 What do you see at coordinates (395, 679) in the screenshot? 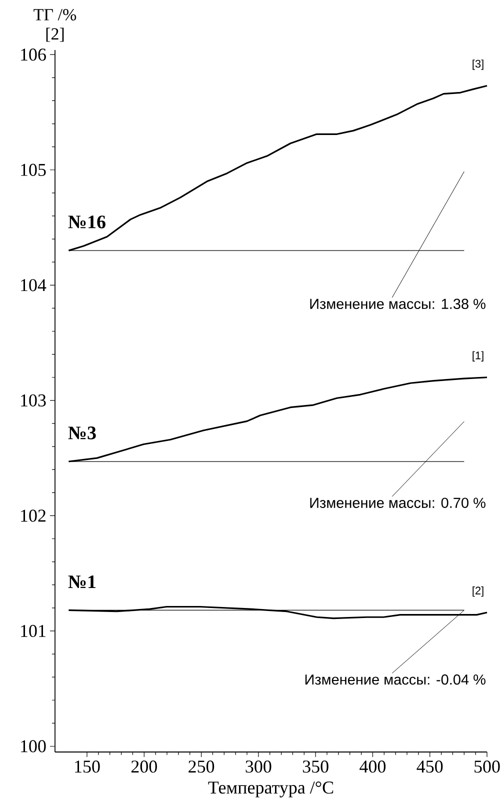
I see `annotation: Изменение массы: -0.04 %` at bounding box center [395, 679].